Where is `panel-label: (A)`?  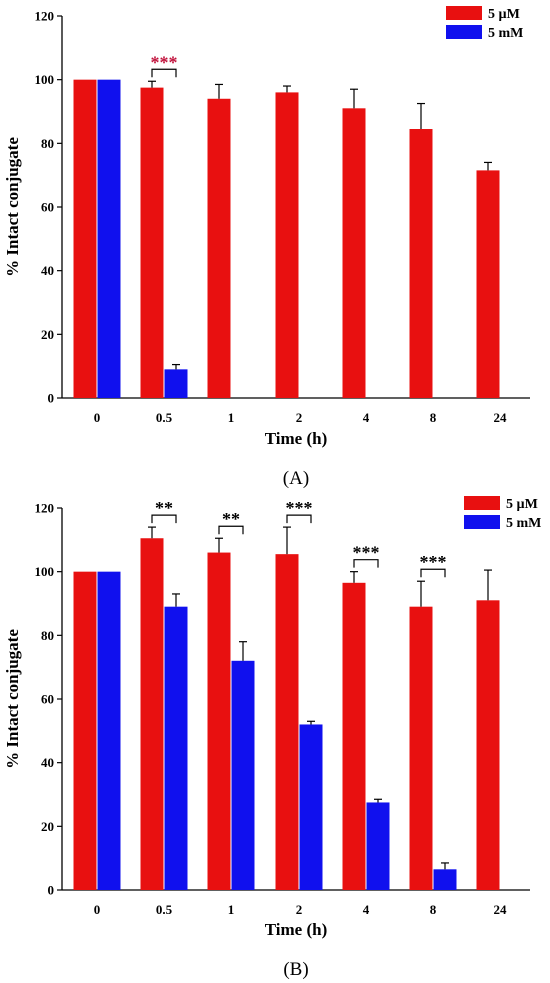 panel-label: (A) is located at coordinates (296, 478).